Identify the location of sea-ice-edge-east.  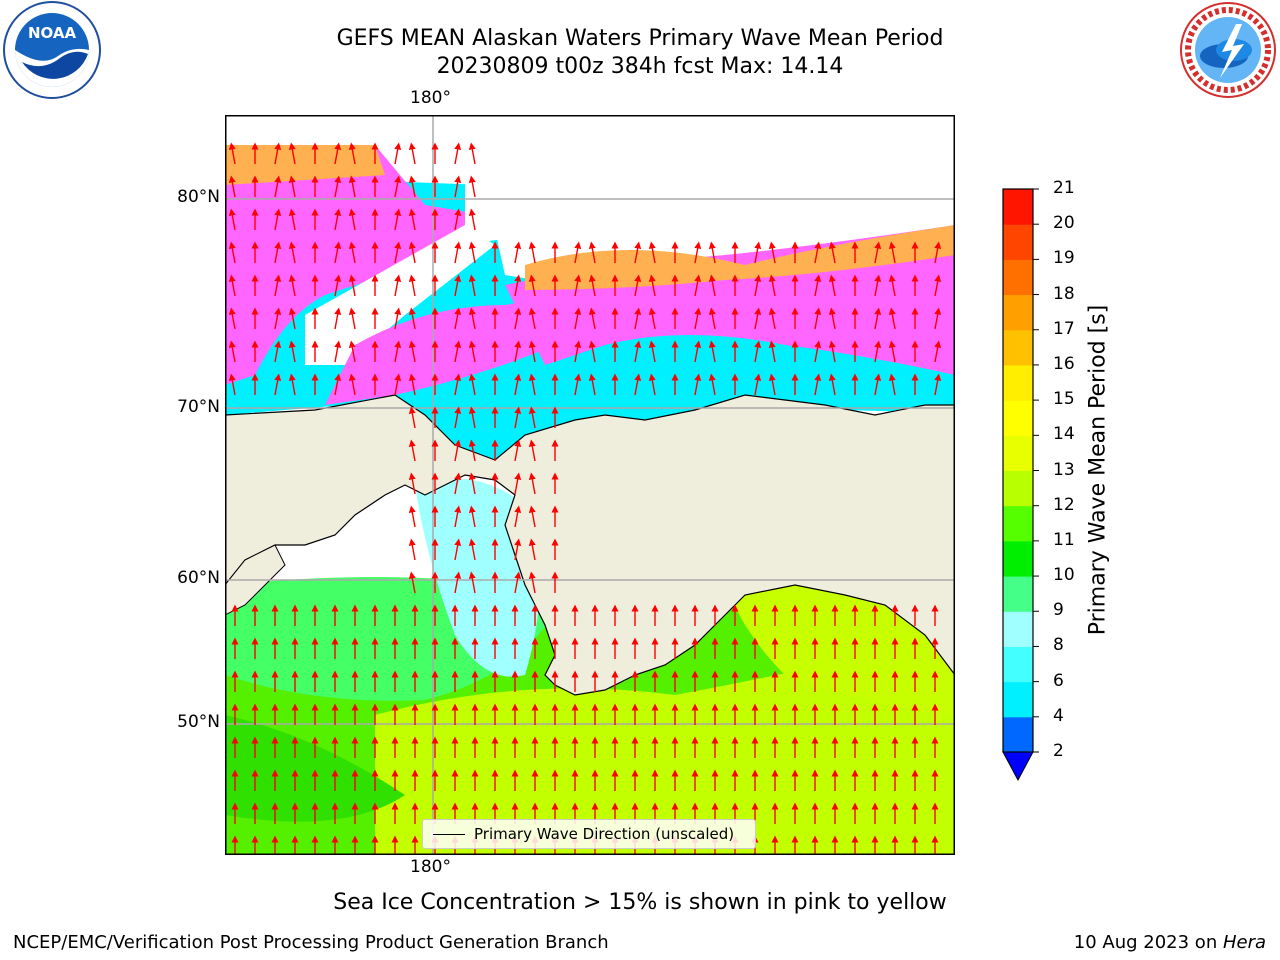
(740, 257).